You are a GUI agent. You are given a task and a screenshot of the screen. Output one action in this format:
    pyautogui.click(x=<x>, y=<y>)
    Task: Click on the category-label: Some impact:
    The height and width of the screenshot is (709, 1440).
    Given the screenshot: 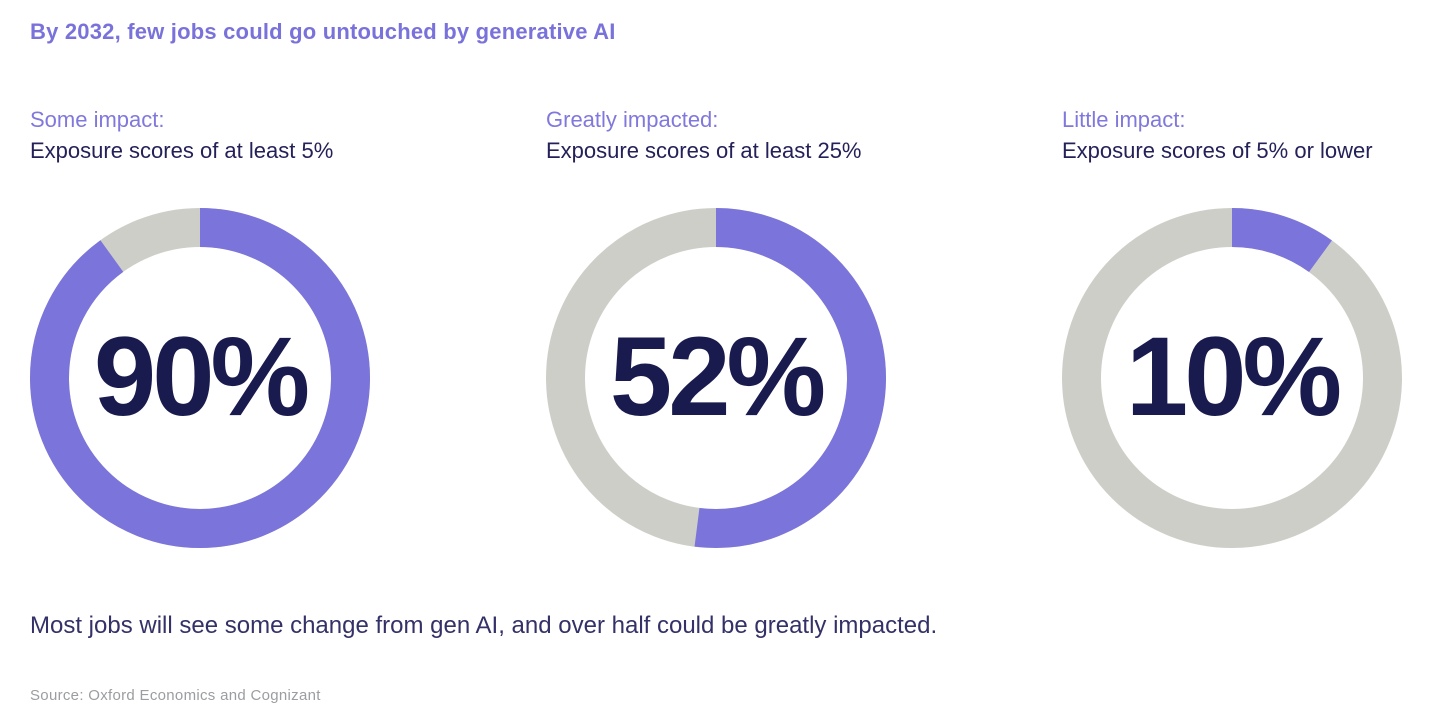 What is the action you would take?
    pyautogui.click(x=97, y=119)
    